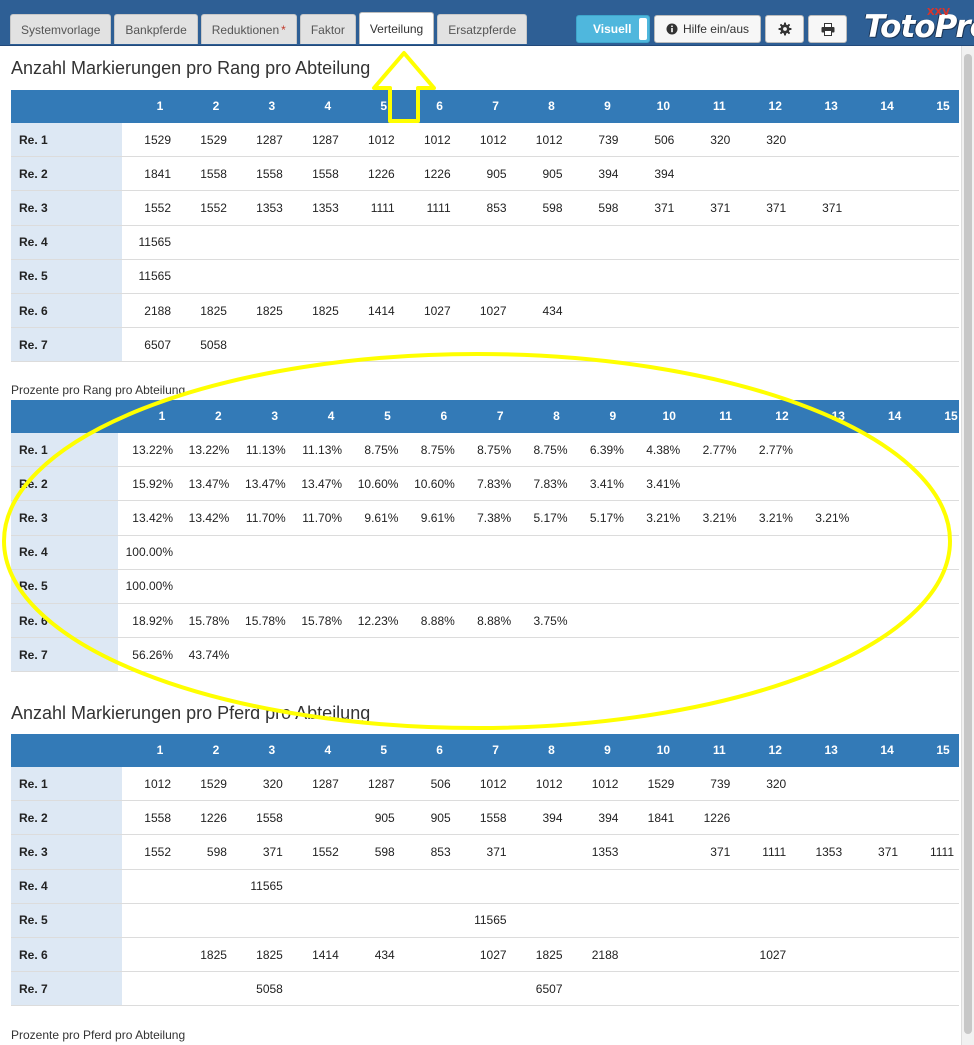 The height and width of the screenshot is (1045, 974). What do you see at coordinates (327, 29) in the screenshot?
I see `tab-faktor: Faktor` at bounding box center [327, 29].